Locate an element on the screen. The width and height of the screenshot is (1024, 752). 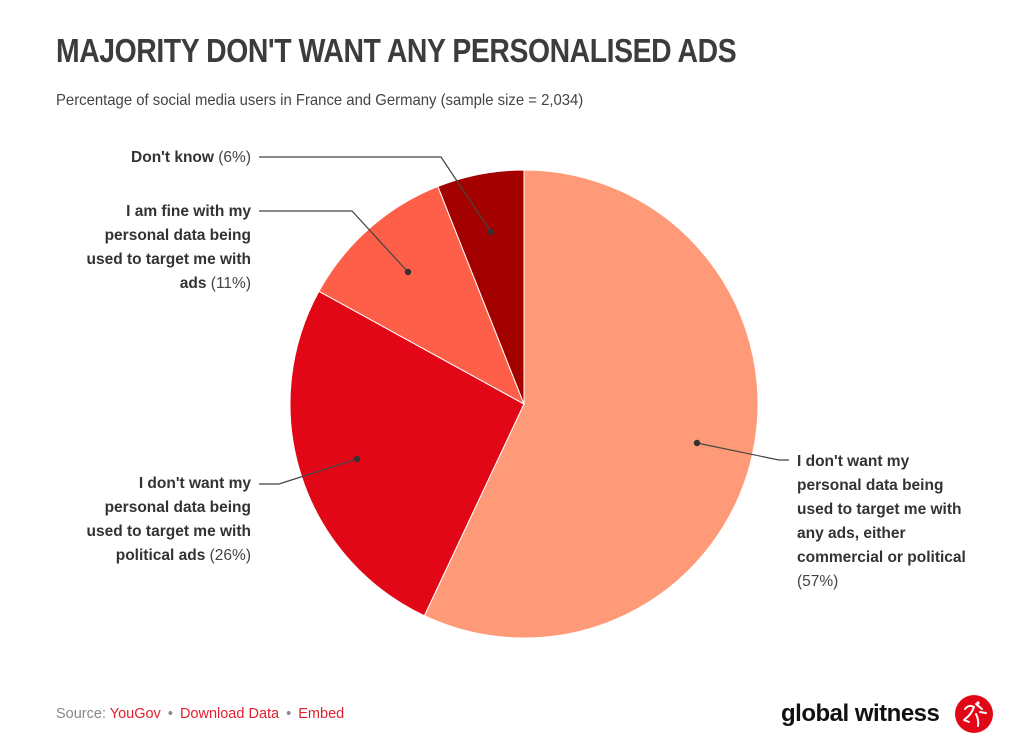
label-line: commercial or political is located at coordinates (881, 557).